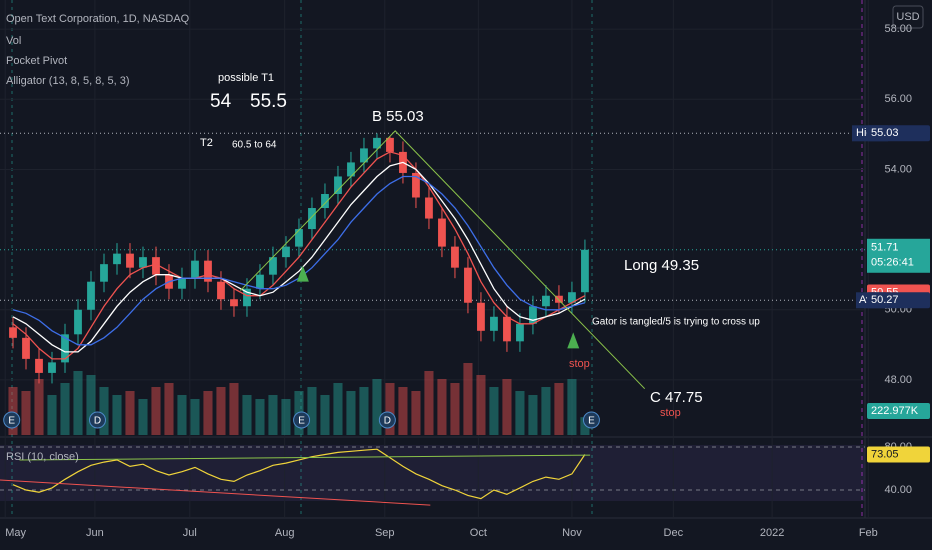 The image size is (932, 550). I want to click on currency-box, so click(908, 17).